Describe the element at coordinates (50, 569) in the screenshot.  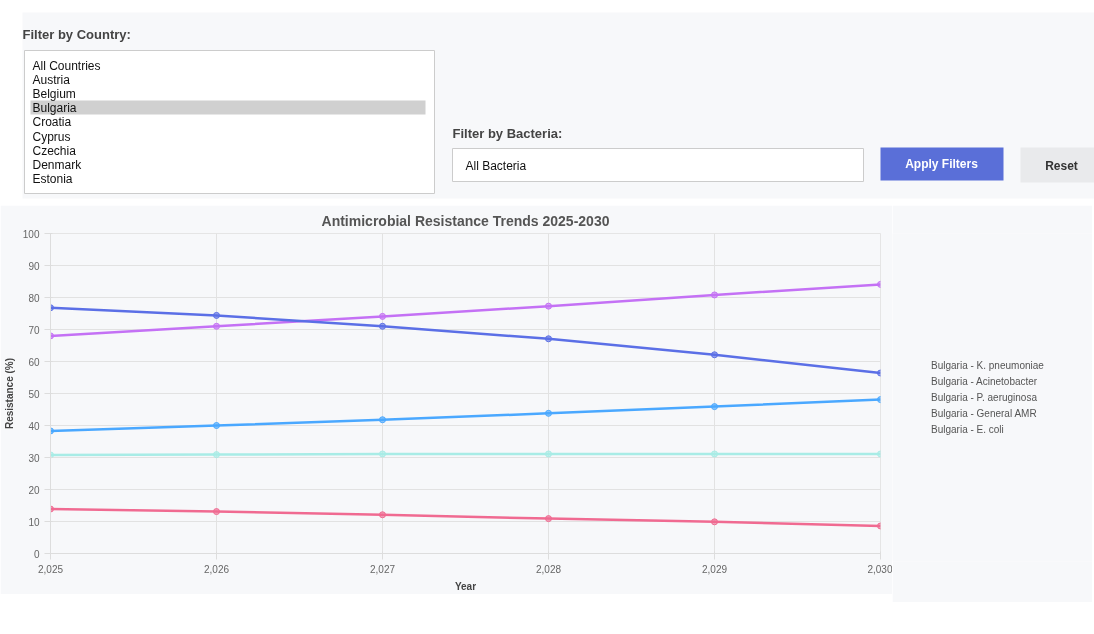
I see `x-tick-label: 2,025` at that location.